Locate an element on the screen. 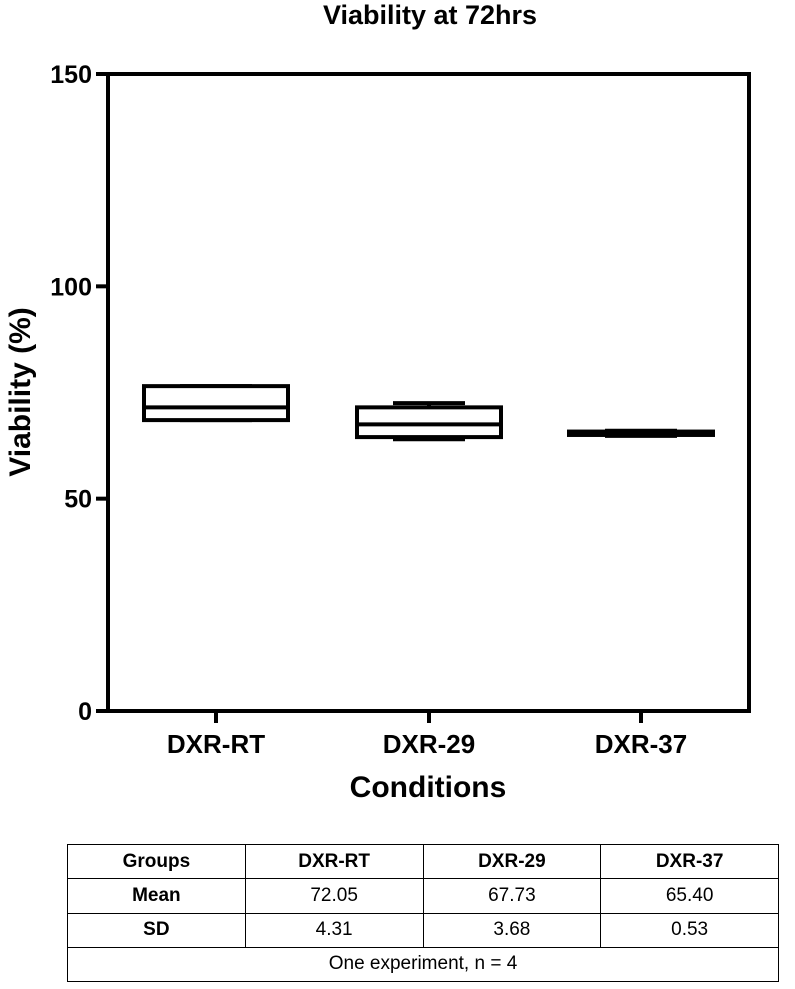 The image size is (795, 989). table-cell: 67.73 is located at coordinates (512, 896).